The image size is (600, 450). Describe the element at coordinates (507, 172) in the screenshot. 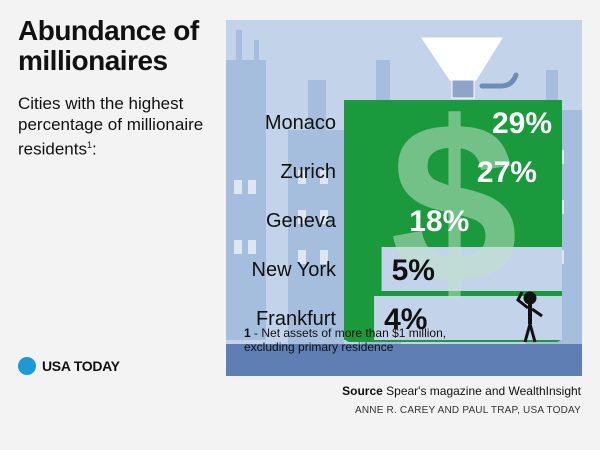

I see `value-label: 27%` at that location.